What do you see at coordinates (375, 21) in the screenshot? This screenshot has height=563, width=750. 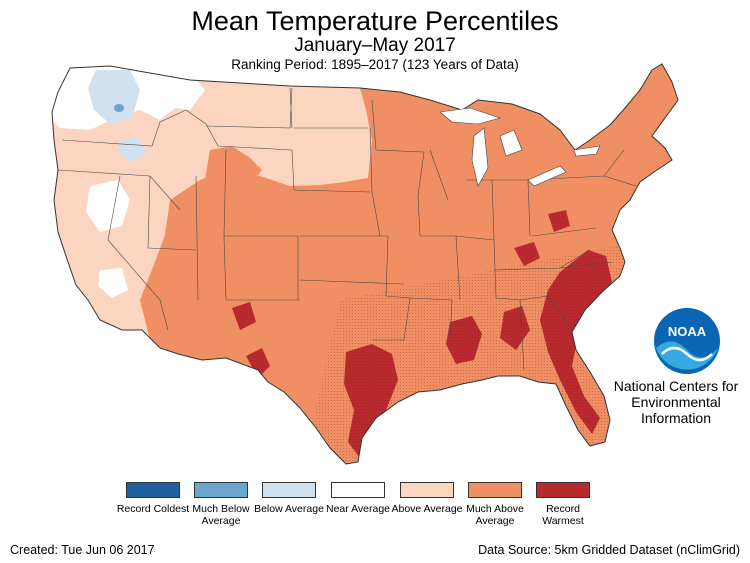 I see `map-title: Mean Temperature Percentiles` at bounding box center [375, 21].